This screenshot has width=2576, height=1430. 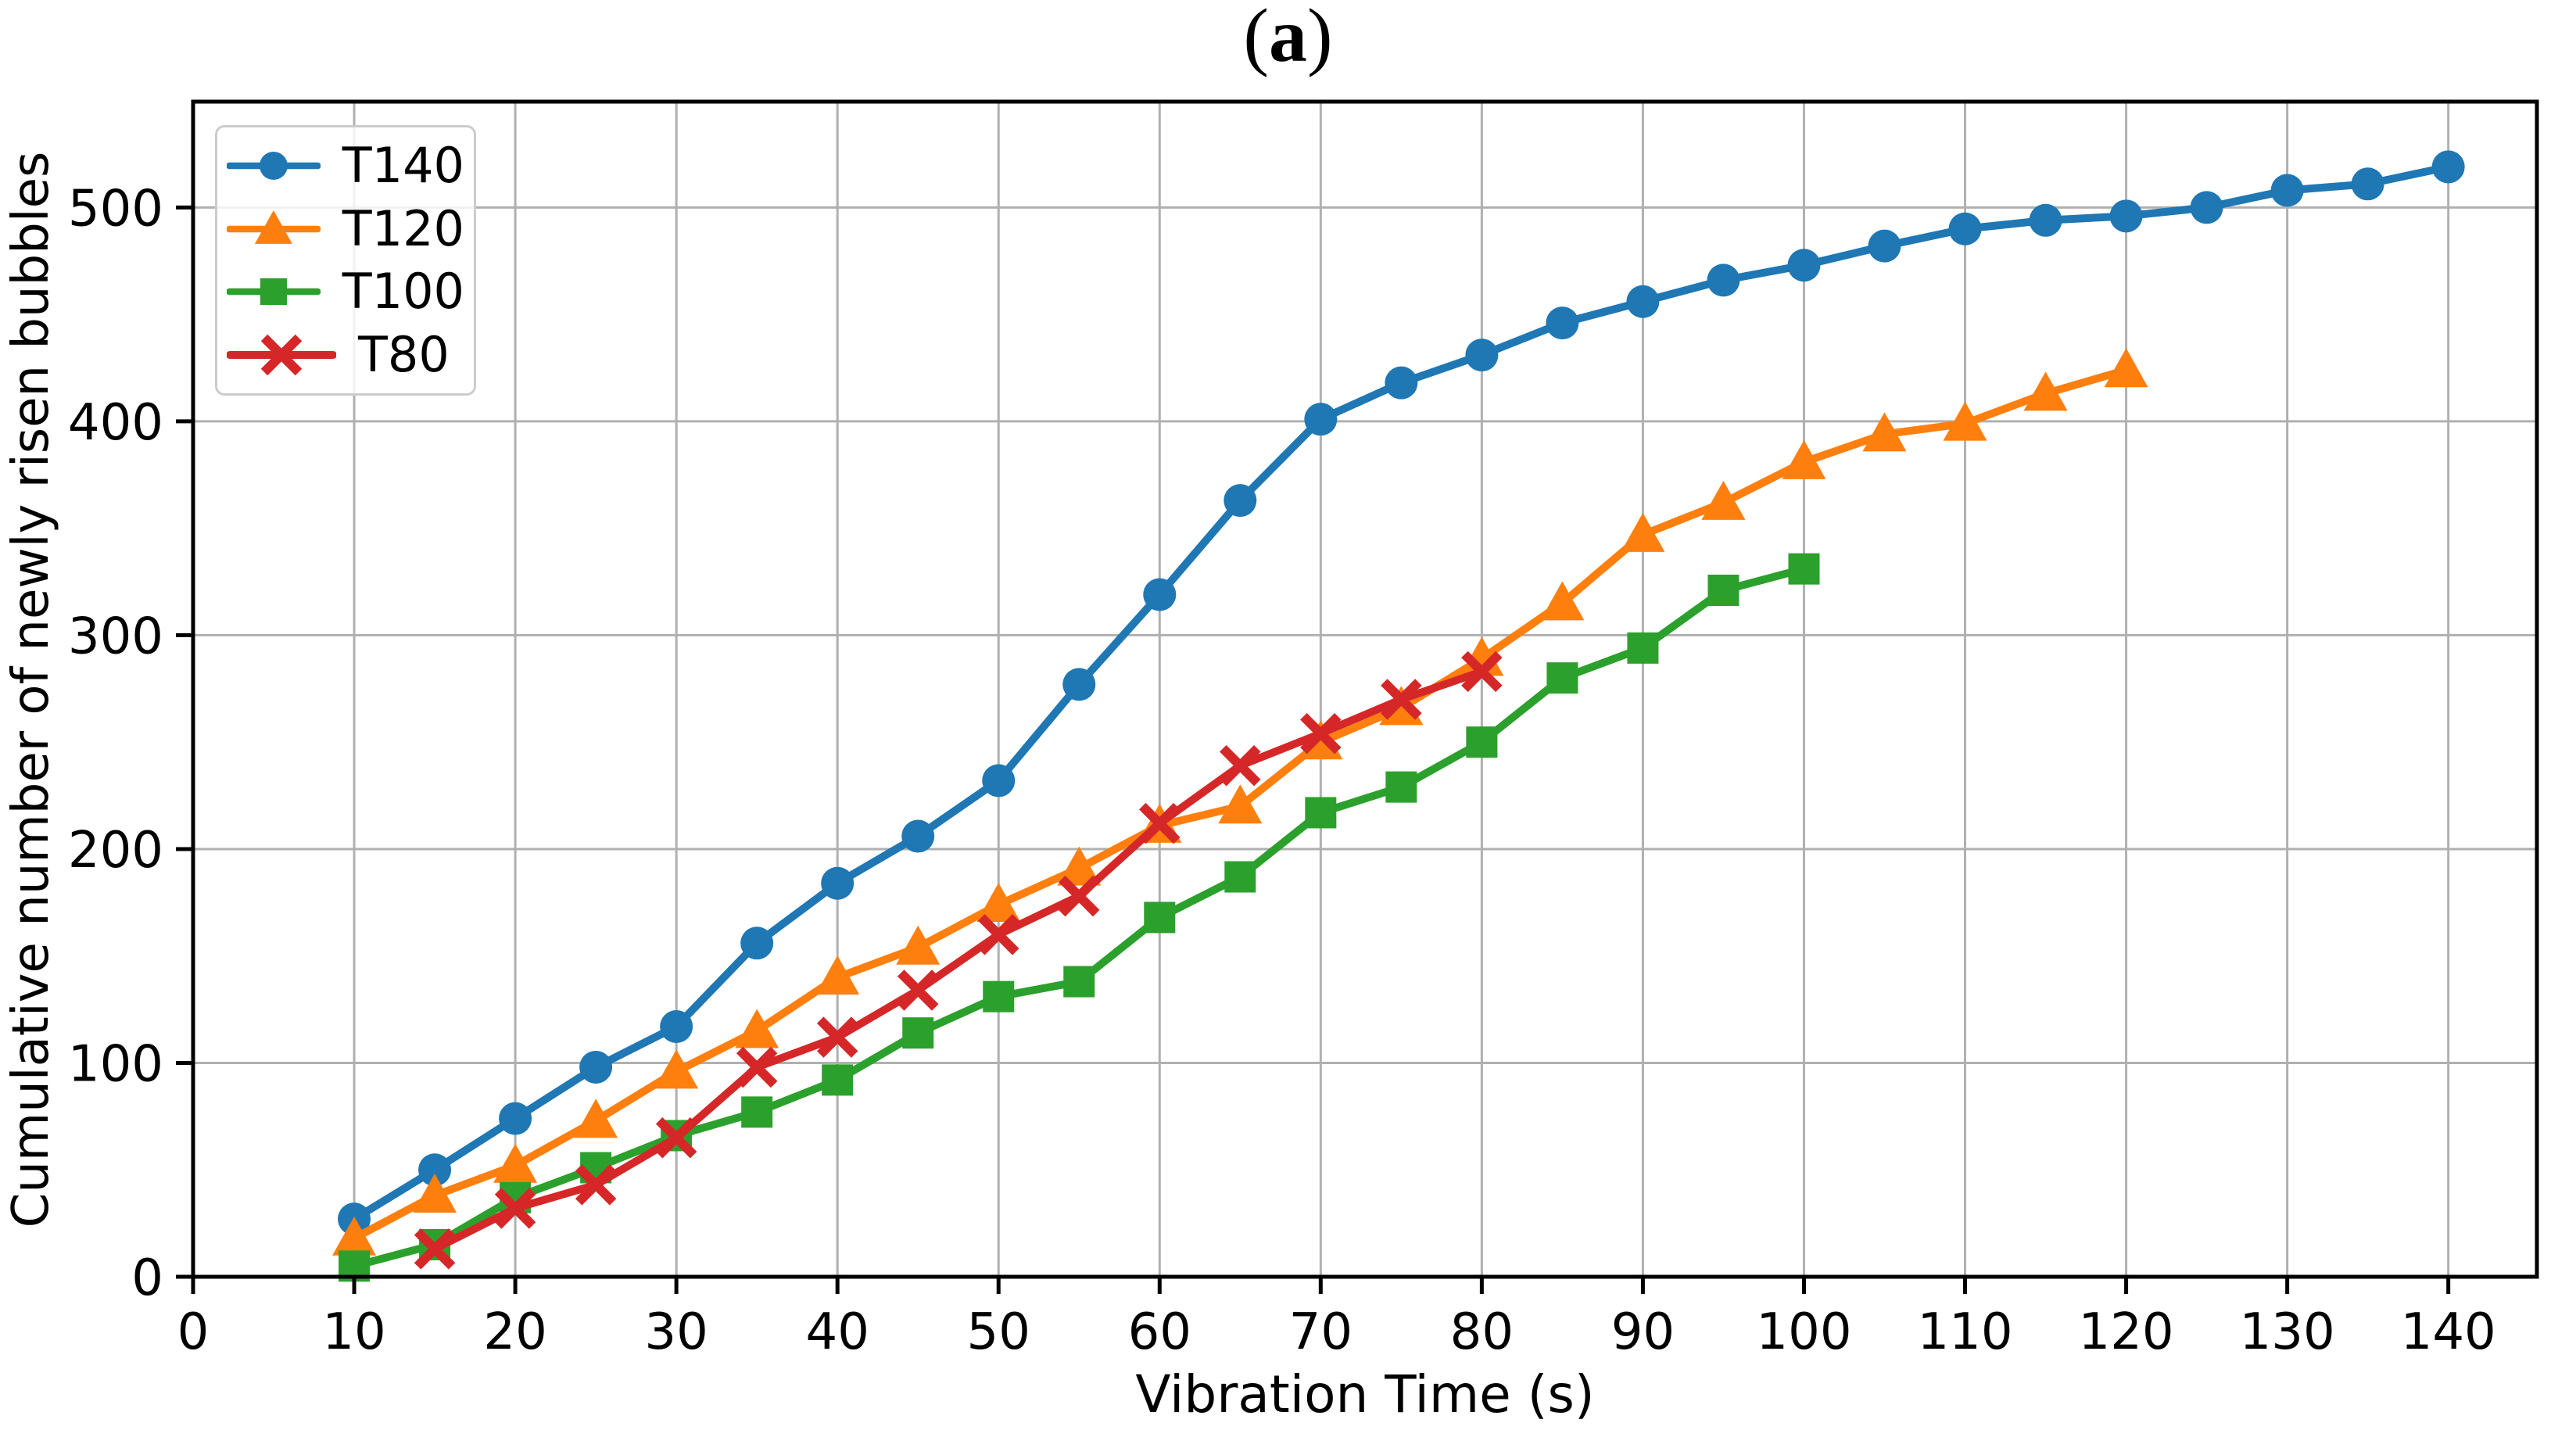 I want to click on x-tick-label-100: 100, so click(x=1804, y=1332).